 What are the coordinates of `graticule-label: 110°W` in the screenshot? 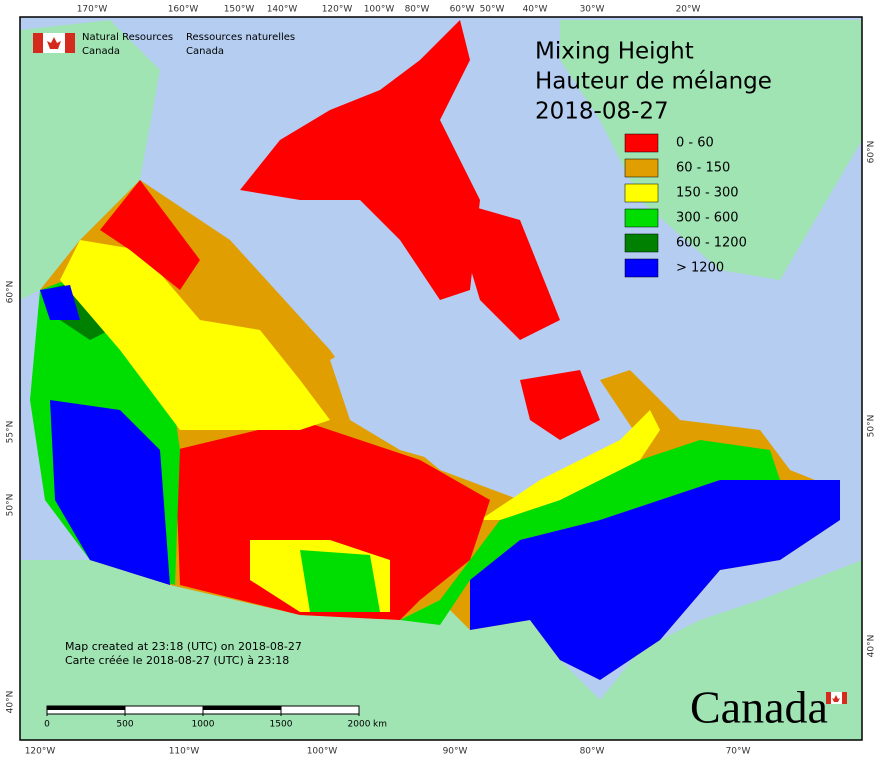 It's located at (184, 752).